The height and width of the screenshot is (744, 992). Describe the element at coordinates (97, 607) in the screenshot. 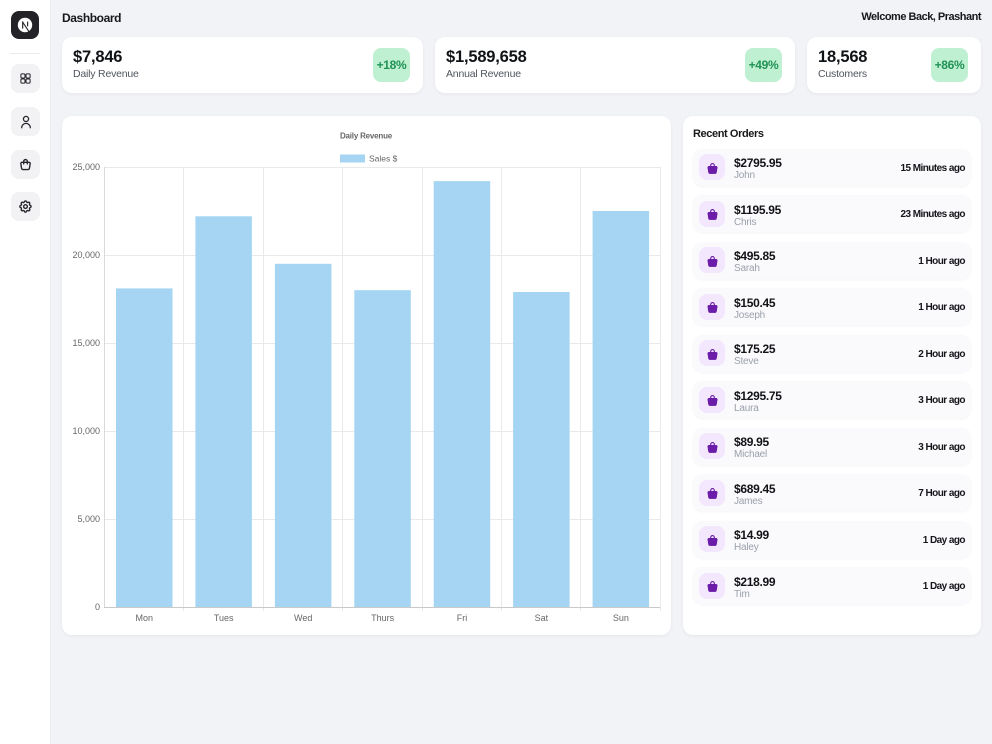

I see `svg-text: 0` at that location.